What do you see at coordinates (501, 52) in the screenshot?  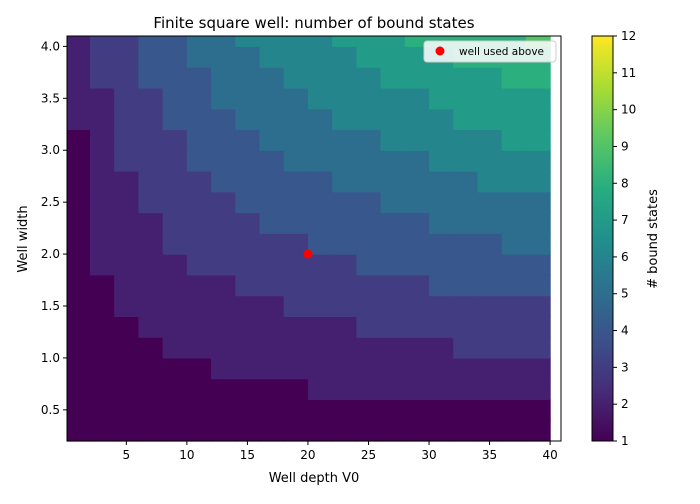 I see `legend-entry-label: well used above` at bounding box center [501, 52].